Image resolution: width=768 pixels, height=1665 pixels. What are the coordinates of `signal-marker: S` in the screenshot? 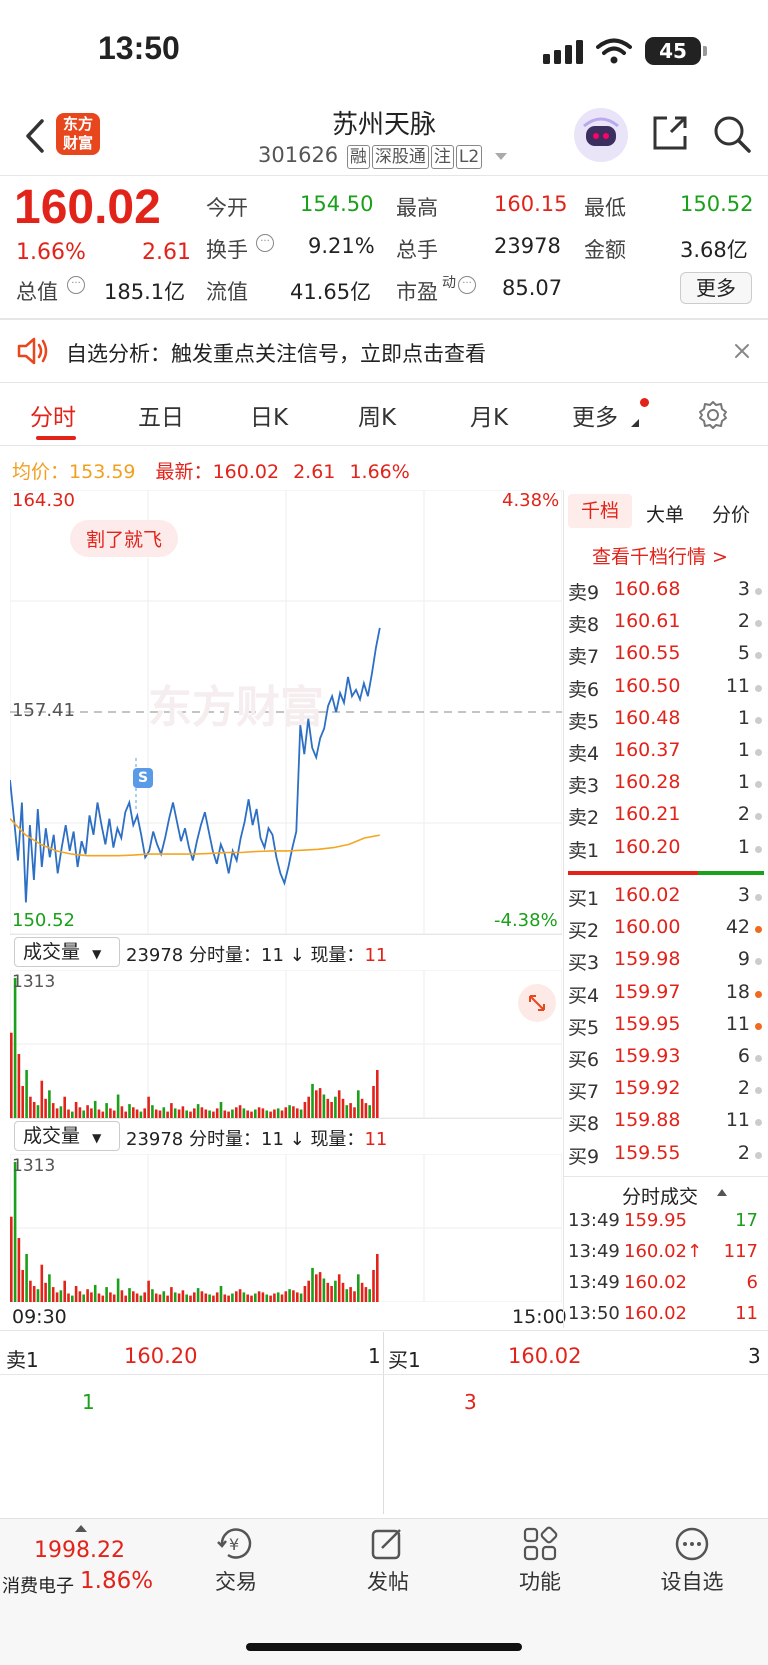 It's located at (143, 778).